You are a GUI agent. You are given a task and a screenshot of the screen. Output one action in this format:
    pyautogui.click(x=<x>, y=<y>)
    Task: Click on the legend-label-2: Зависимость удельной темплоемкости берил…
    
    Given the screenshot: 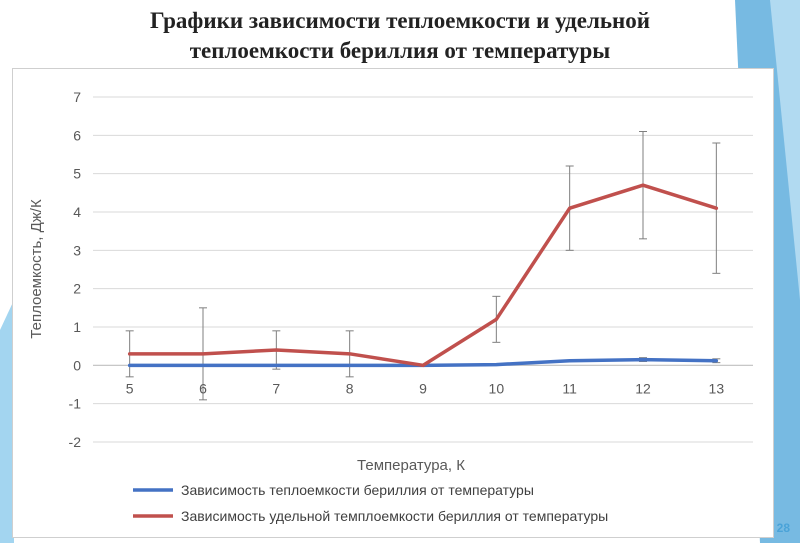 What is the action you would take?
    pyautogui.click(x=394, y=516)
    